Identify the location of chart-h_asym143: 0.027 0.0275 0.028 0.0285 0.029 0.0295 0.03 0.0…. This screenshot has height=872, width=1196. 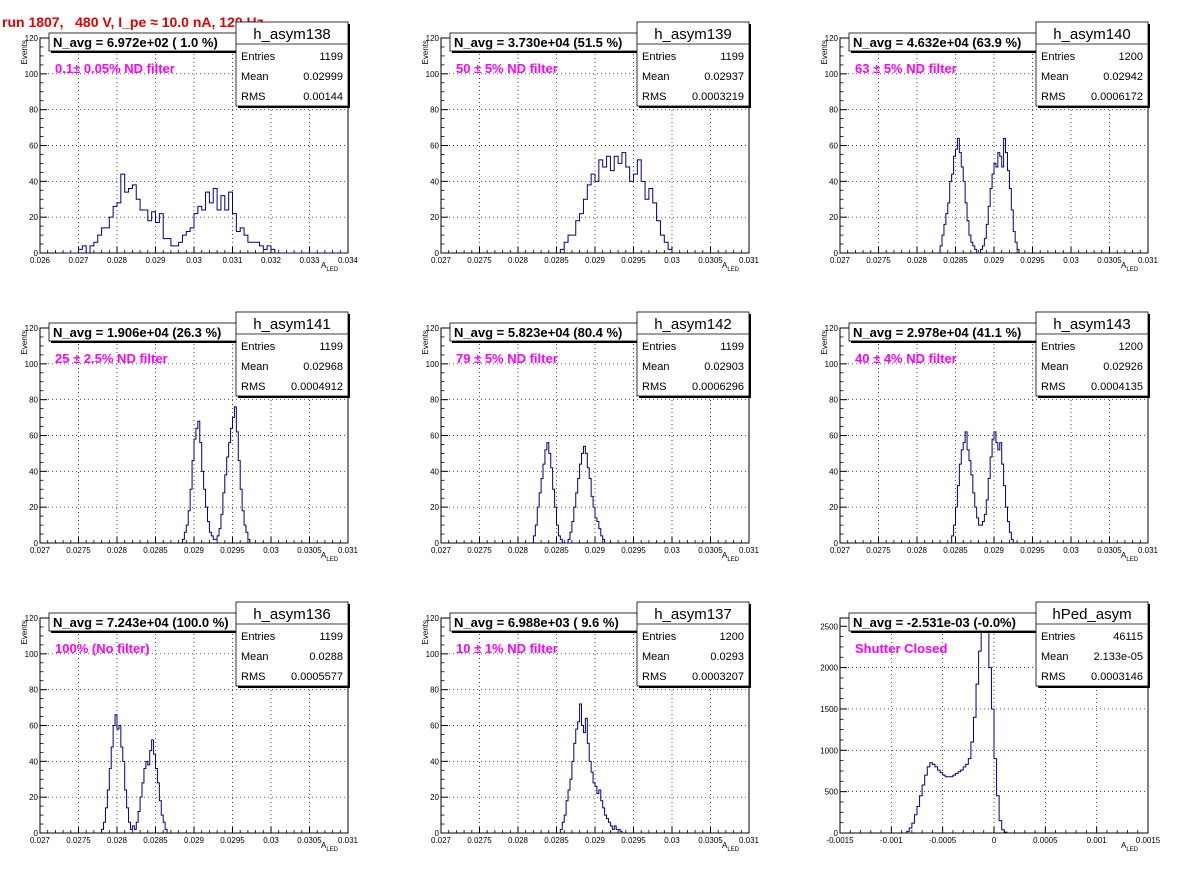
(989, 437).